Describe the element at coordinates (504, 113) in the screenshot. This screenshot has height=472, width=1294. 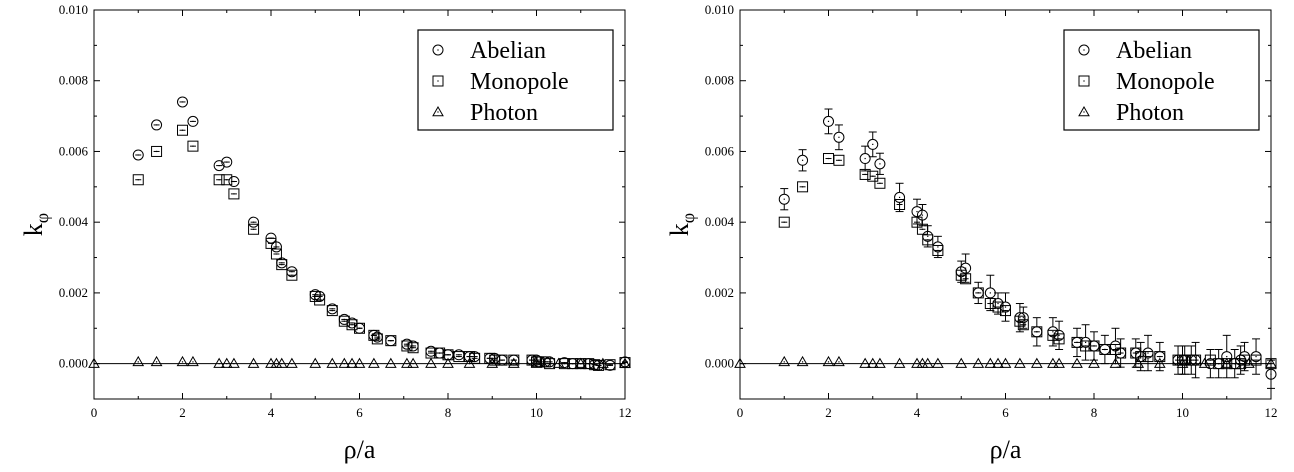
I see `chart1-legend-label-photon: Photon` at that location.